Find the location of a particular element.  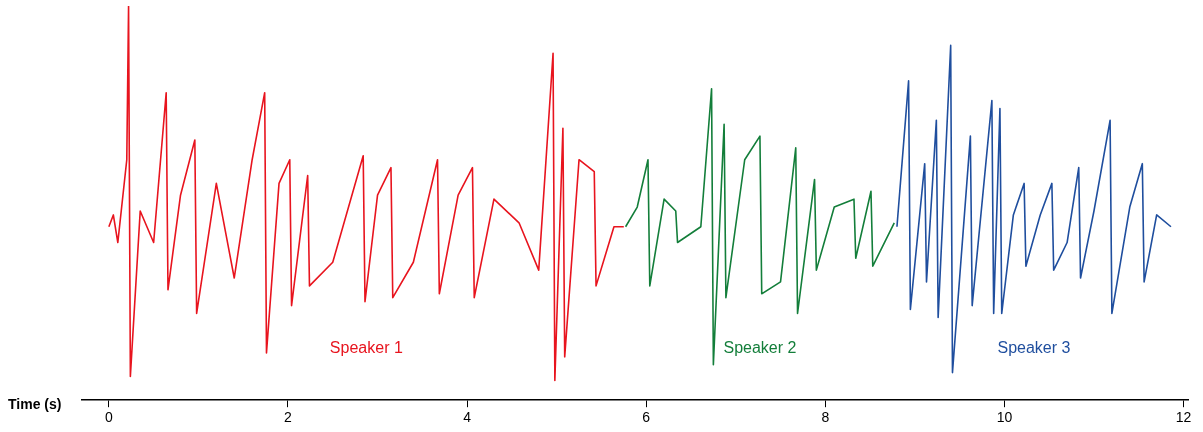

series-label: Speaker 3 is located at coordinates (1034, 347).